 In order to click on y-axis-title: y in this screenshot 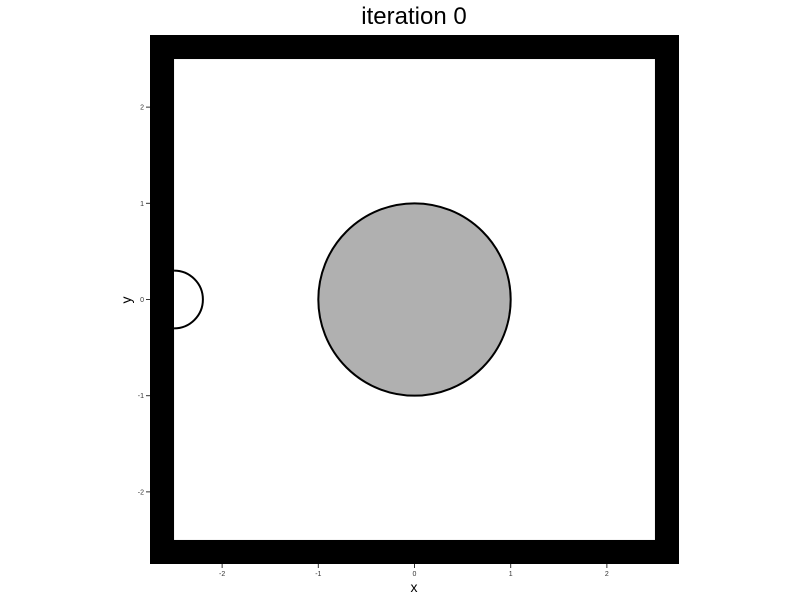, I will do `click(126, 300)`.